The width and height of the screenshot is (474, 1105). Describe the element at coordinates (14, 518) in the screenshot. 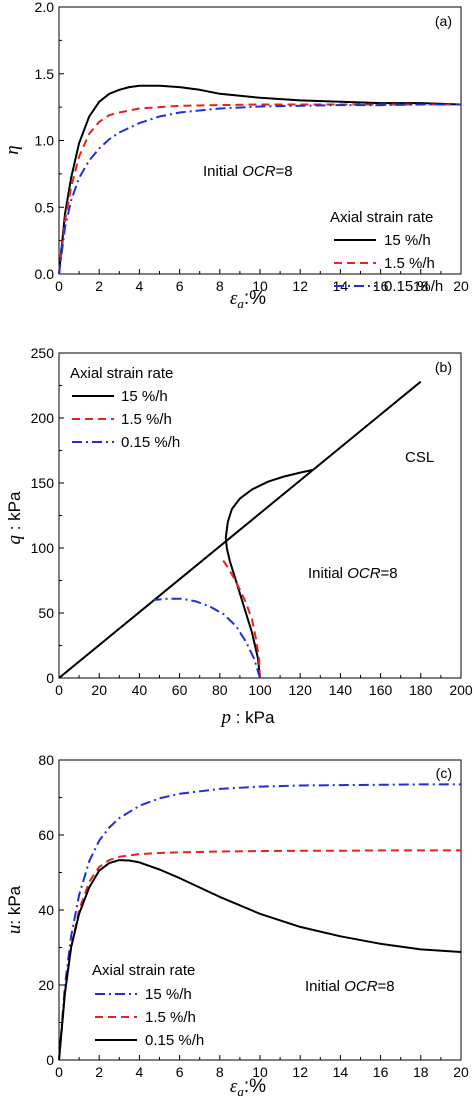

I see `y-axis-label-b: q : kPa` at that location.